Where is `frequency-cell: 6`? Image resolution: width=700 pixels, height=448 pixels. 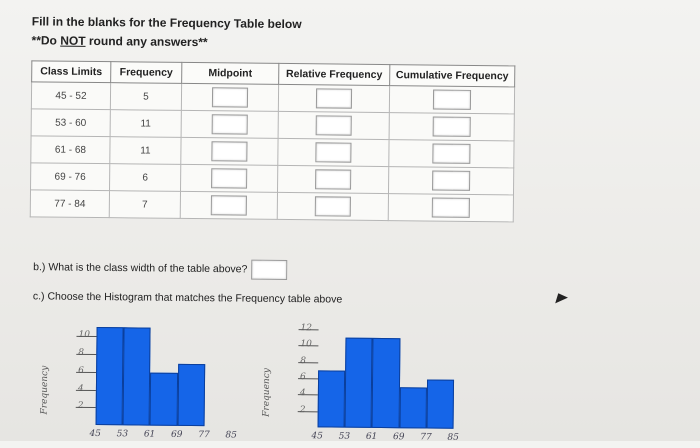
frequency-cell: 6 is located at coordinates (145, 177).